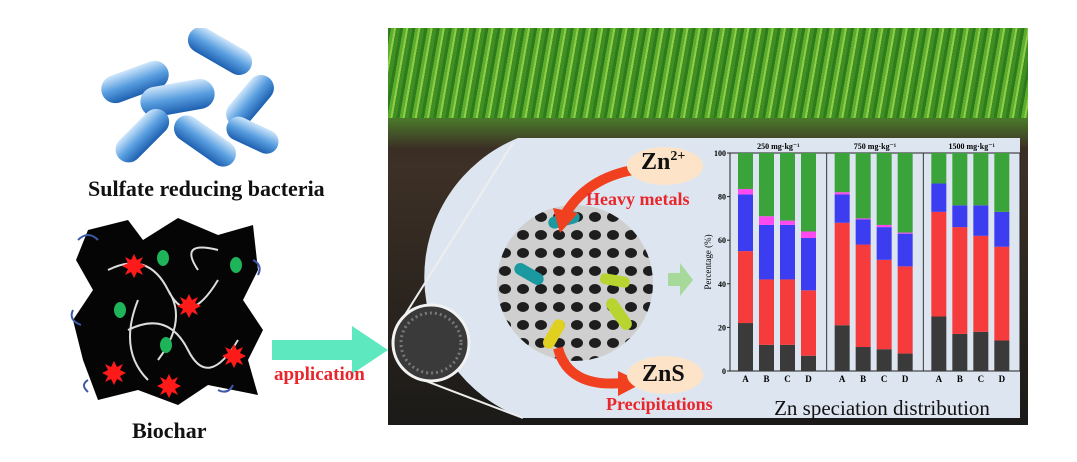 The height and width of the screenshot is (462, 1077). What do you see at coordinates (190, 97) in the screenshot?
I see `sulfate-reducing-bacteria-image` at bounding box center [190, 97].